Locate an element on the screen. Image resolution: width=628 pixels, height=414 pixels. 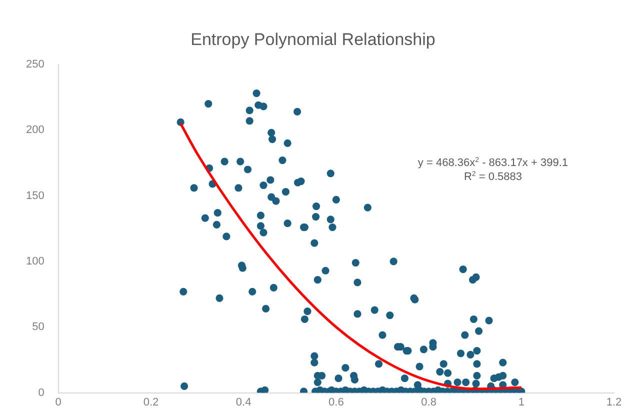
x-tick-label: 0 is located at coordinates (58, 402).